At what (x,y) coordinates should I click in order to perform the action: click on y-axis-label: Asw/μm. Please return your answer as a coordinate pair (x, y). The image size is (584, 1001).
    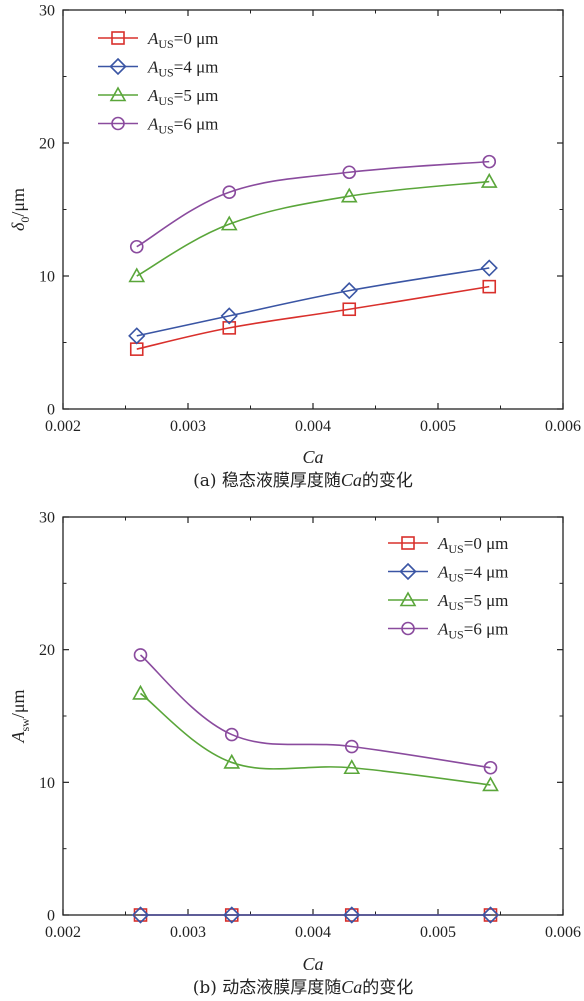
    Looking at the image, I should click on (20, 717).